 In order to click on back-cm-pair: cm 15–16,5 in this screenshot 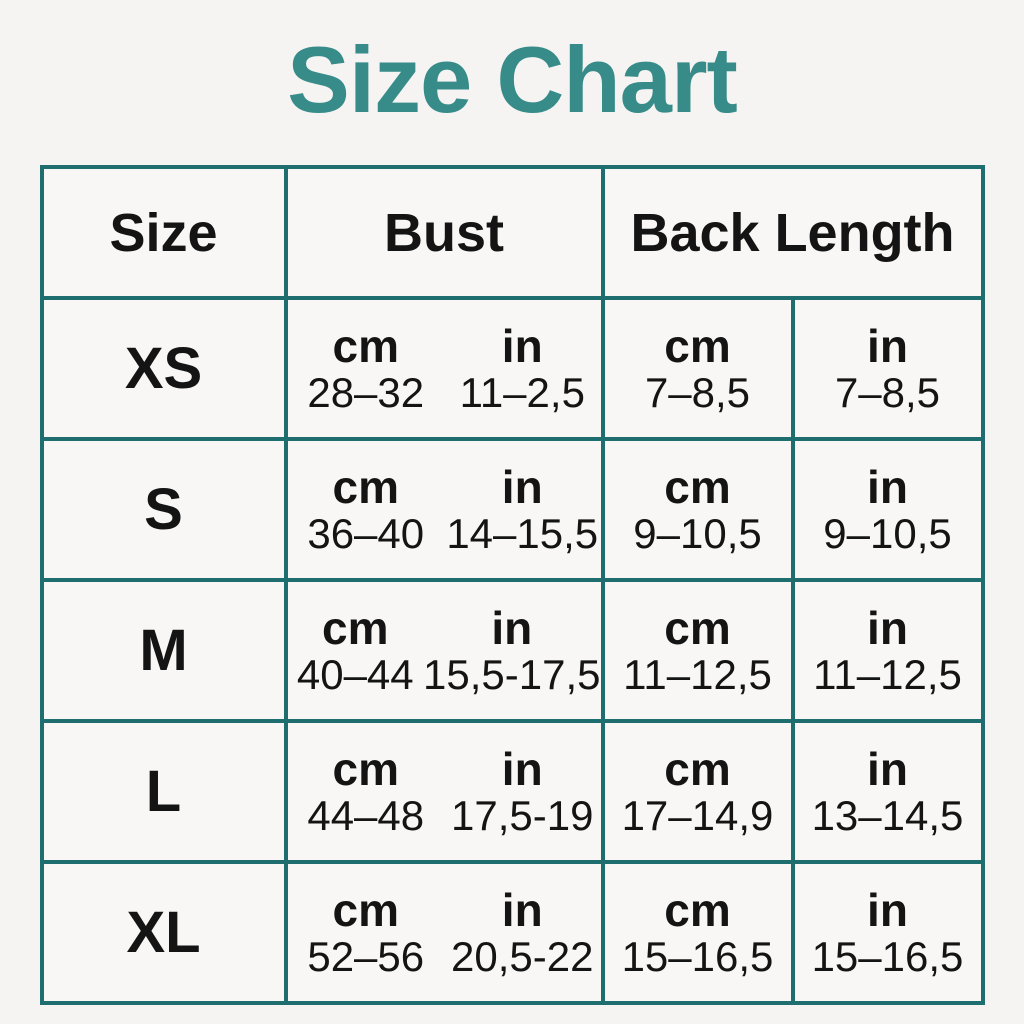, I will do `click(698, 933)`.